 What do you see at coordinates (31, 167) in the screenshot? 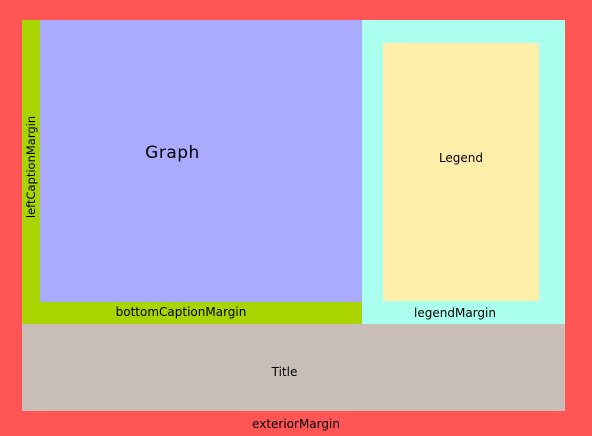
I see `left-caption-margin-label: leftCaptionMargin` at bounding box center [31, 167].